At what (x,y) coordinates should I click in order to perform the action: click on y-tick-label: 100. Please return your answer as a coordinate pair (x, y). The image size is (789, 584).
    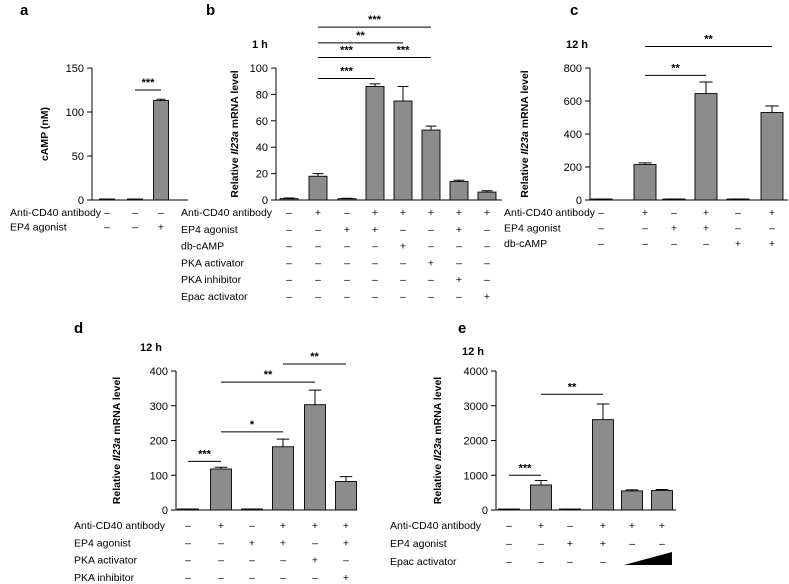
    Looking at the image, I should click on (259, 69).